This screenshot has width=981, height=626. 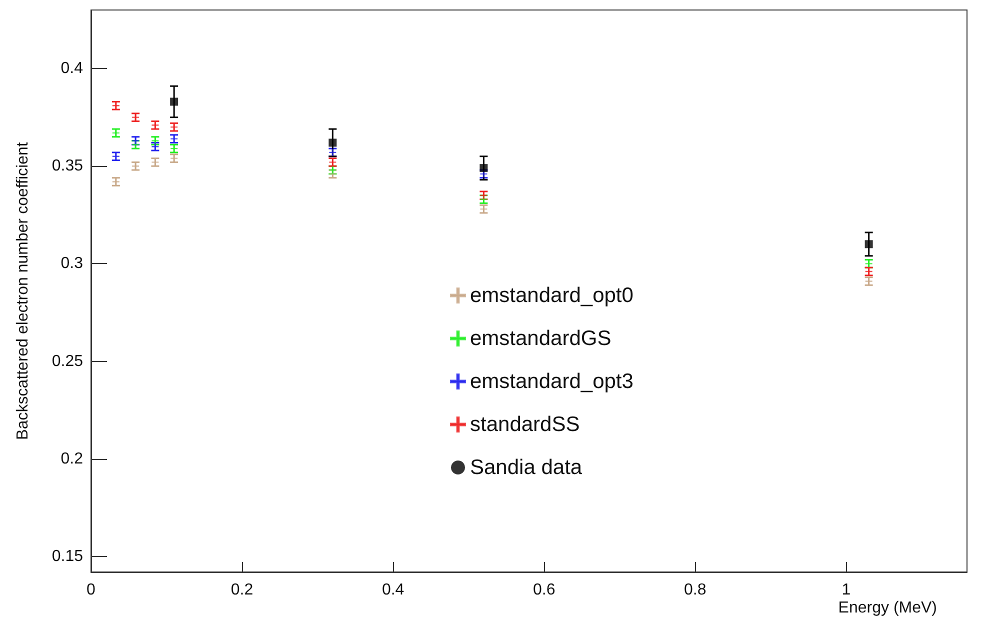 I want to click on legend-label: emstandardGS, so click(x=541, y=338).